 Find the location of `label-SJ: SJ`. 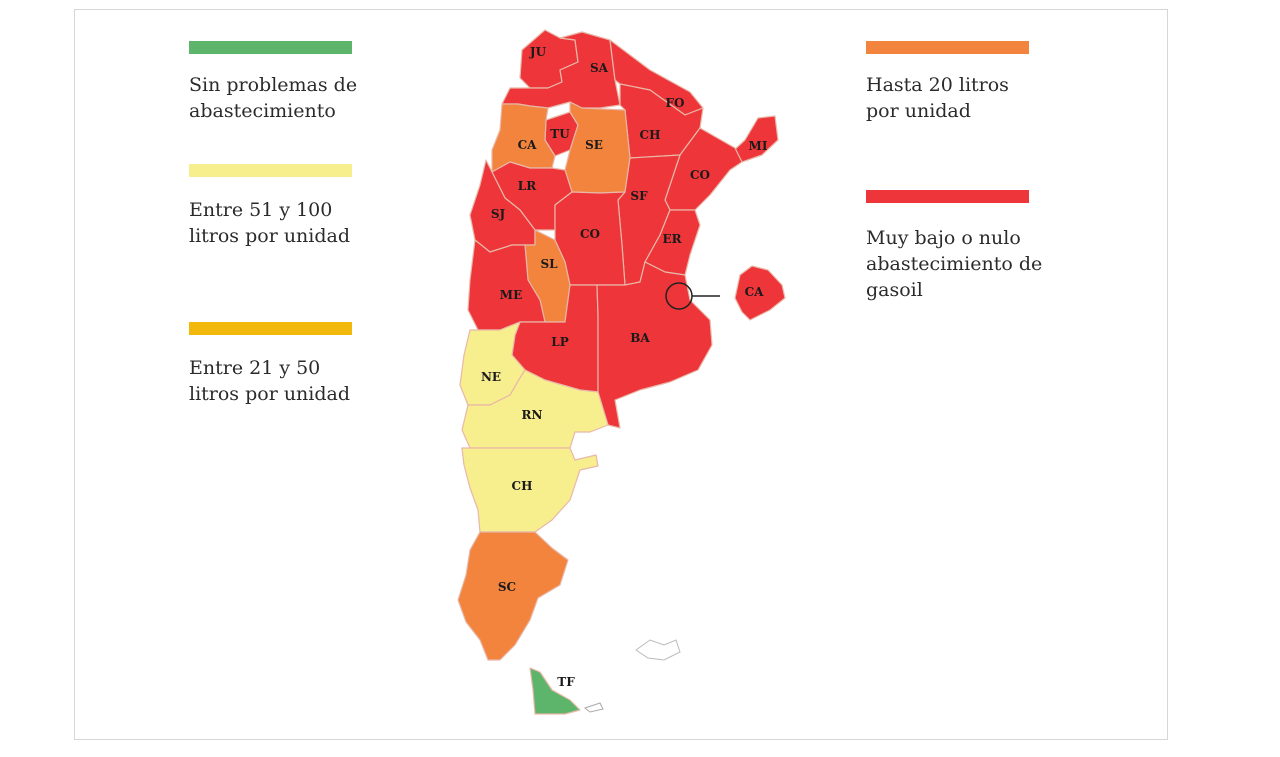

label-SJ: SJ is located at coordinates (498, 214).